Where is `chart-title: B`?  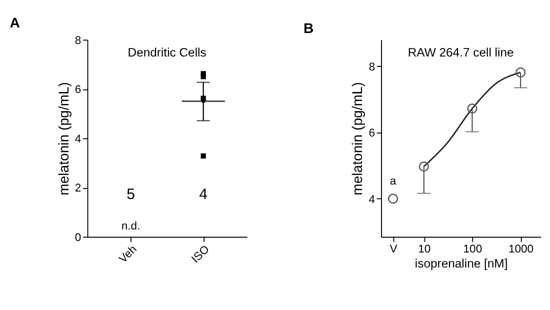
chart-title: B is located at coordinates (308, 28).